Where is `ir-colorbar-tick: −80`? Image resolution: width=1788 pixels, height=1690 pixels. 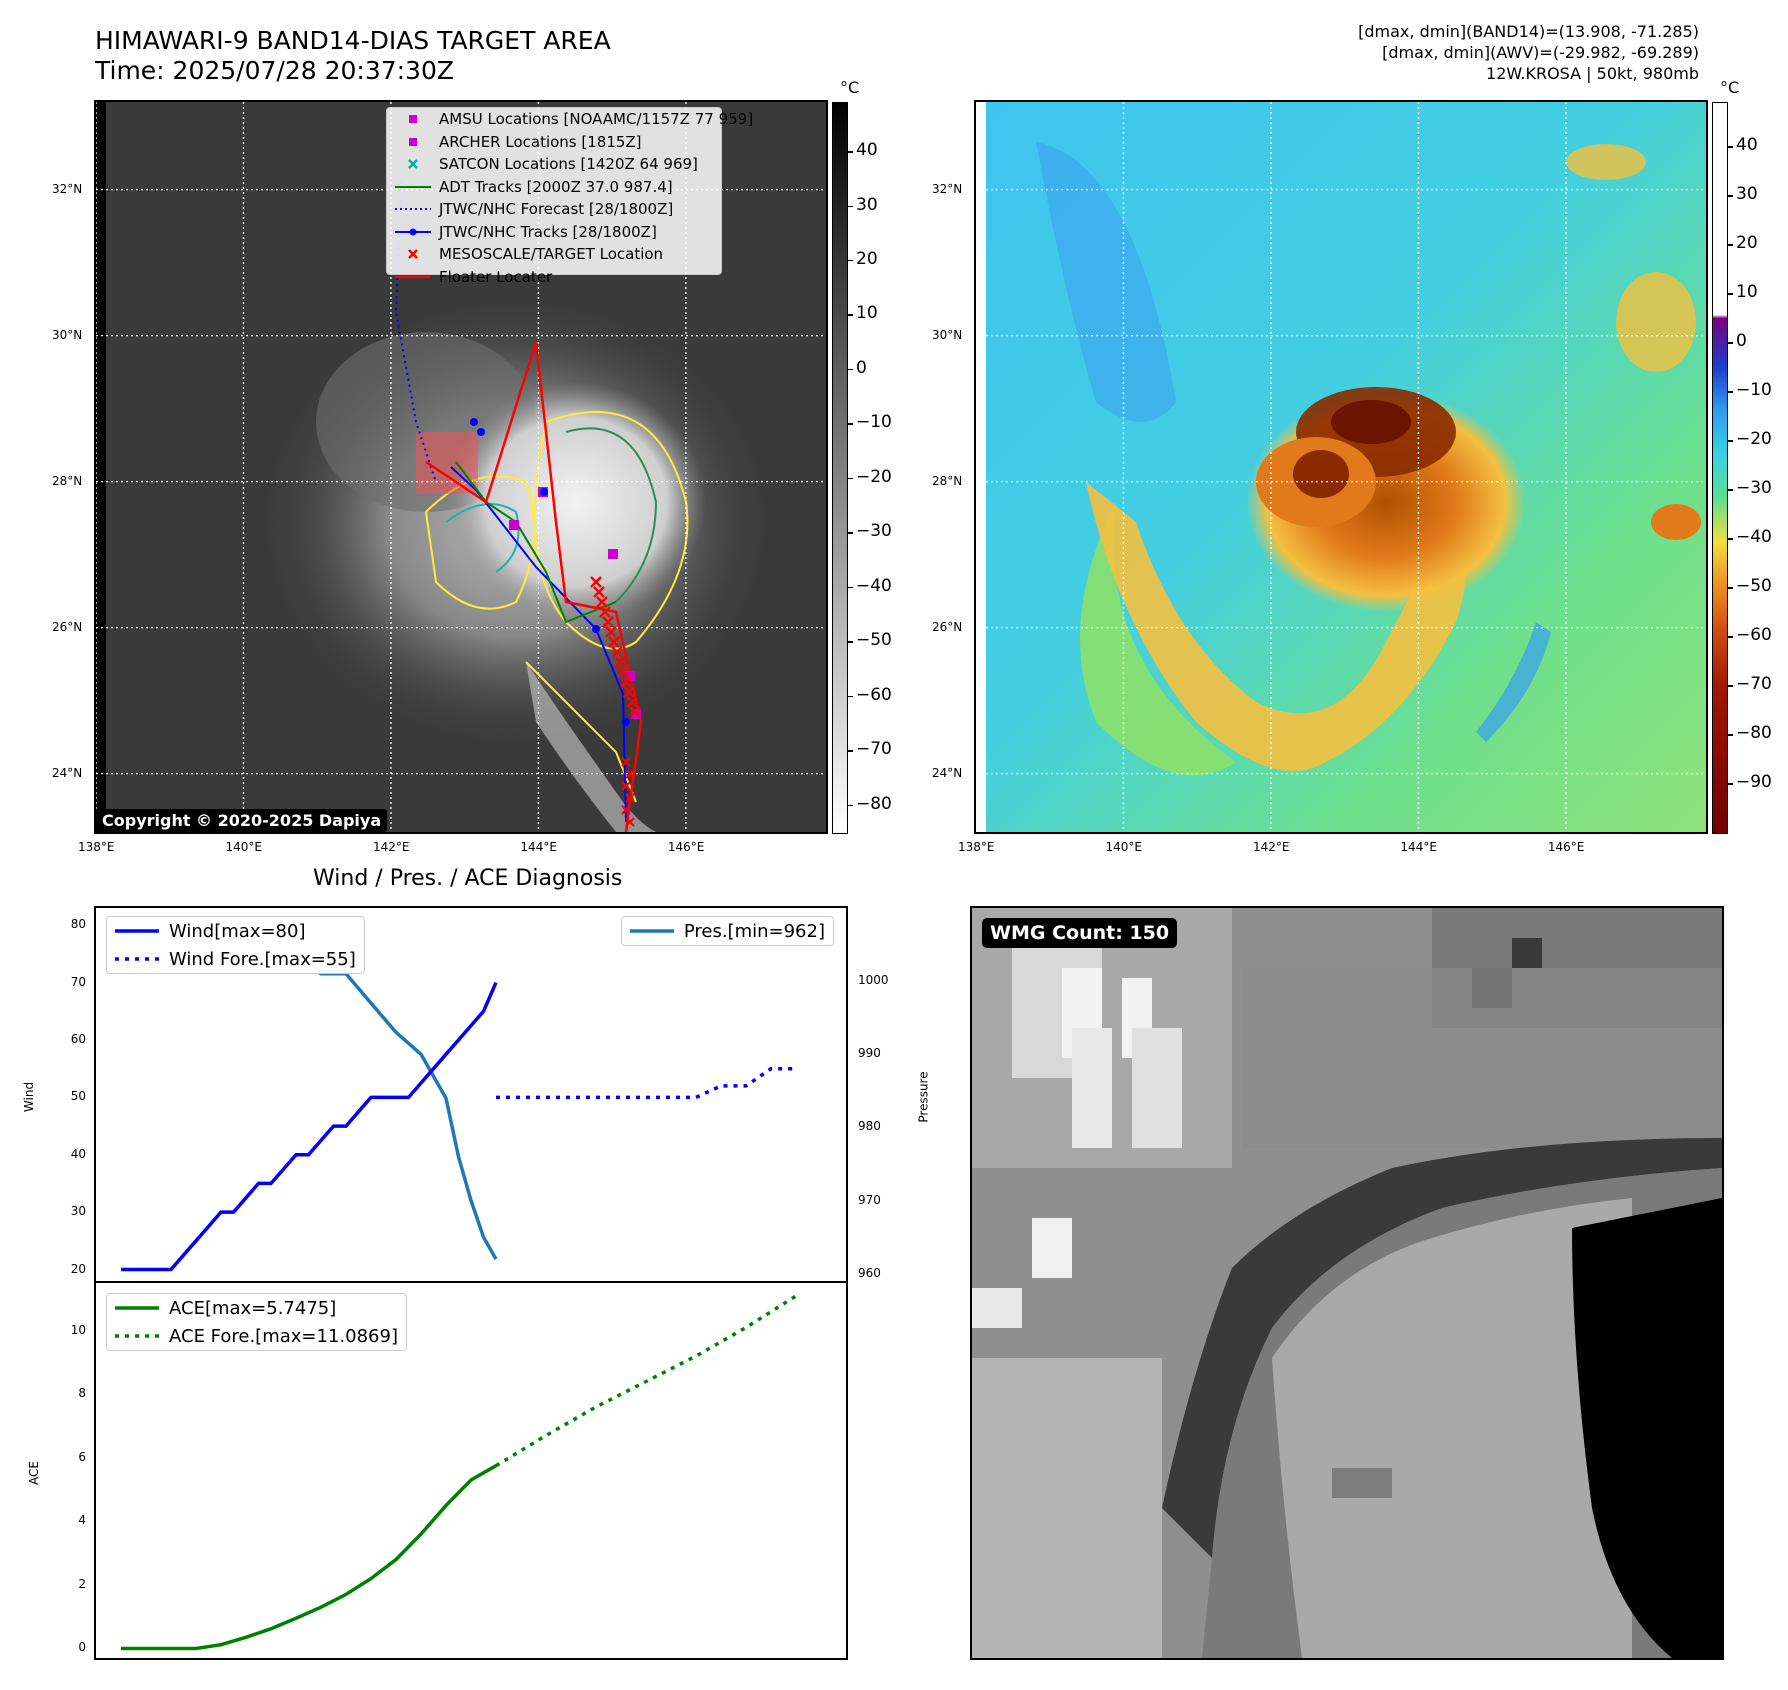 ir-colorbar-tick: −80 is located at coordinates (874, 803).